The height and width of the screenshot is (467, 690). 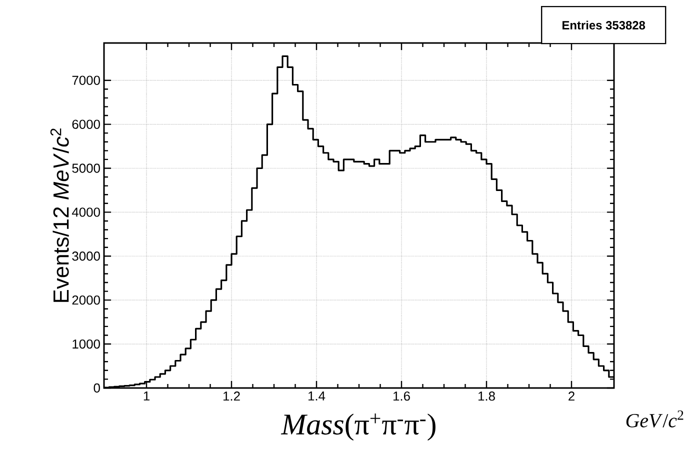 I want to click on y-tick-label: 6000, so click(x=86, y=124).